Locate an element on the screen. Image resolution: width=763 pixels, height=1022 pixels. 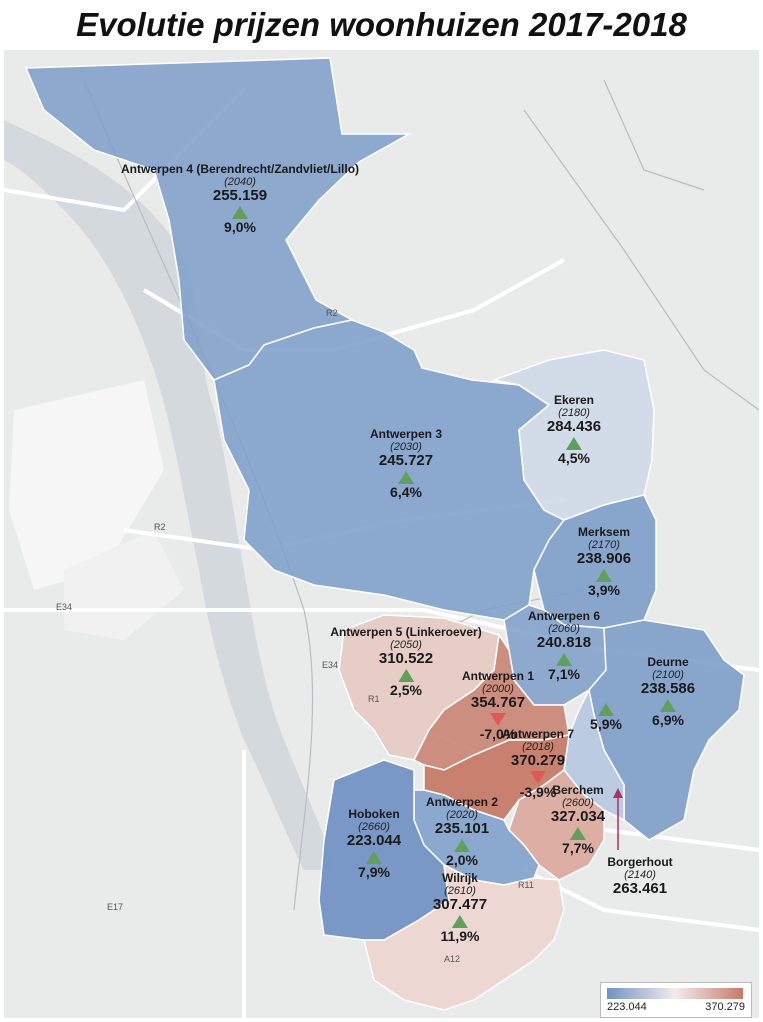
borgerhout-pointer-arrow is located at coordinates (618, 793).